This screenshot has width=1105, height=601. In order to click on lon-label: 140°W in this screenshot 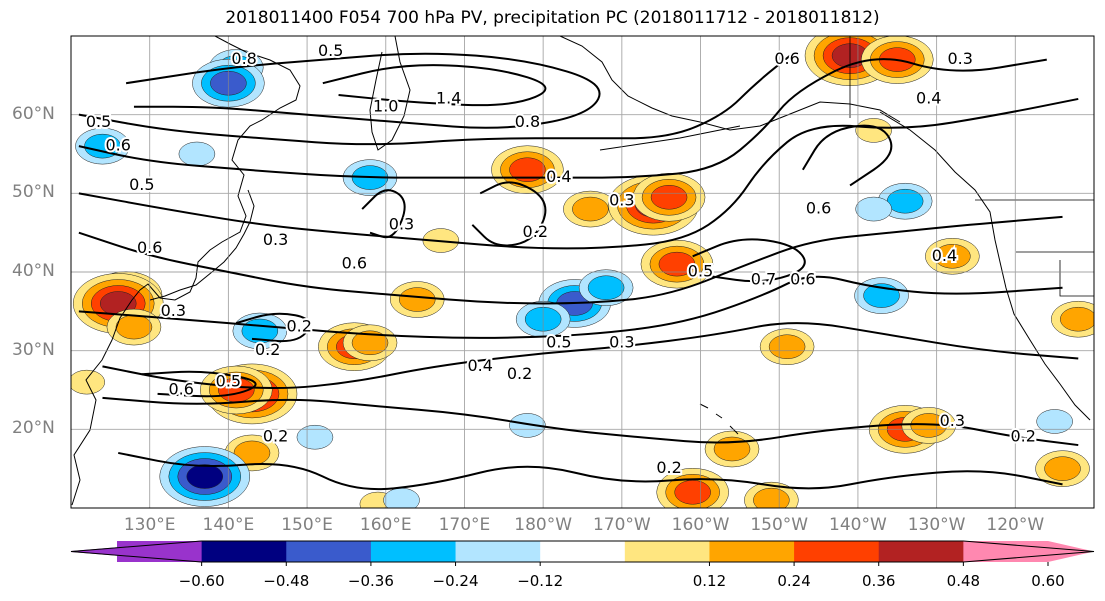, I will do `click(858, 525)`.